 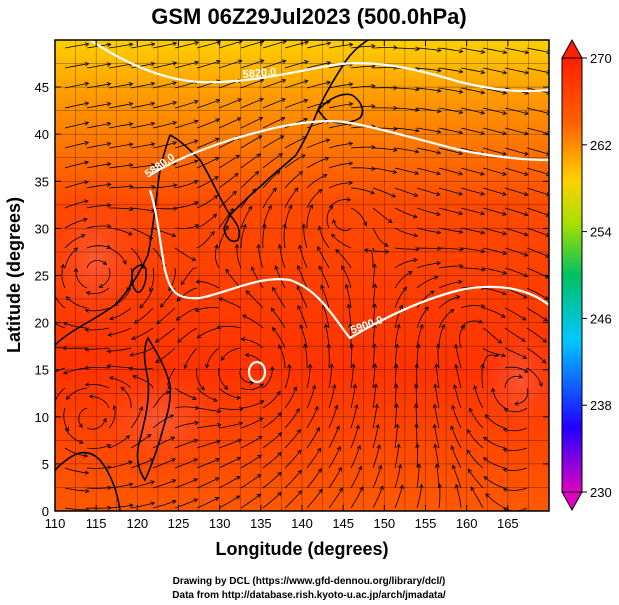 What do you see at coordinates (105, 260) in the screenshot?
I see `warm-spot-west` at bounding box center [105, 260].